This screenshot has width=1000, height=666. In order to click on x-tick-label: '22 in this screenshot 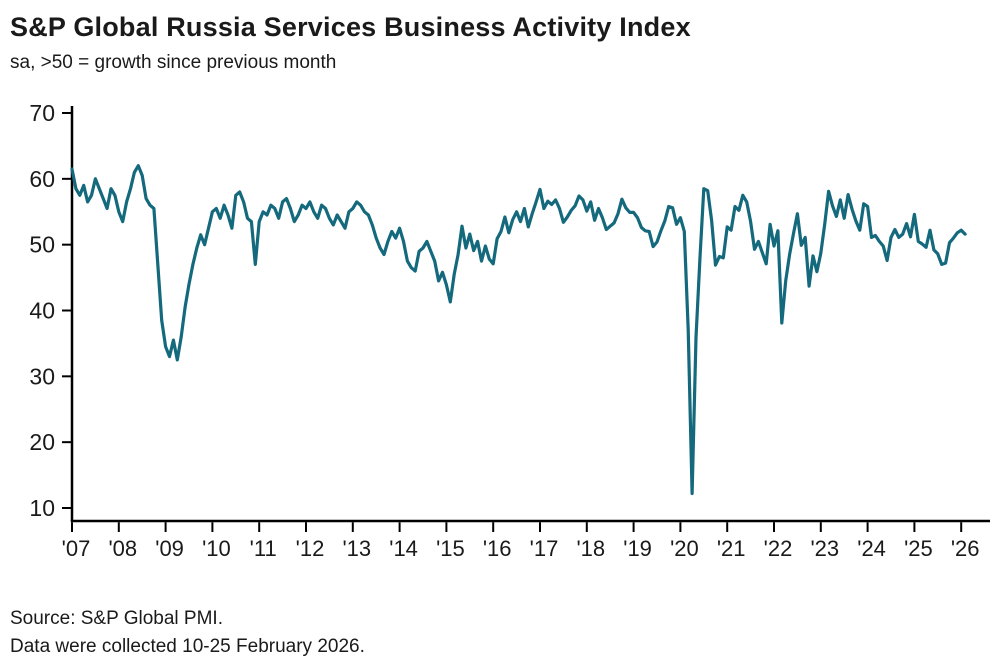, I will do `click(778, 548)`.